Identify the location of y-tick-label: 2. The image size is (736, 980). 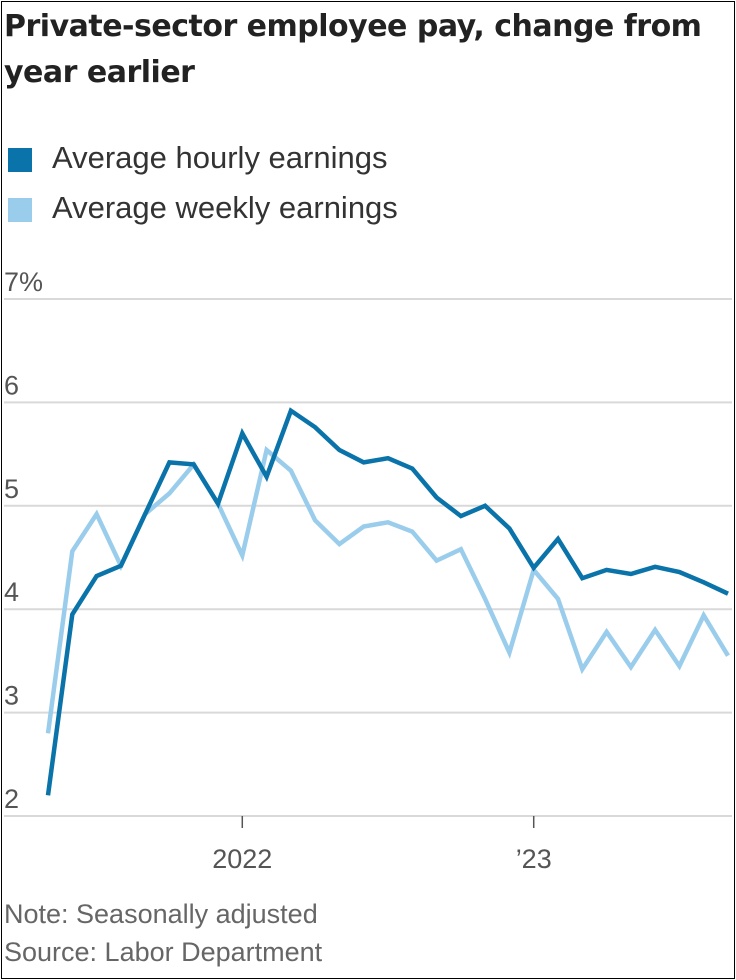
(11, 799).